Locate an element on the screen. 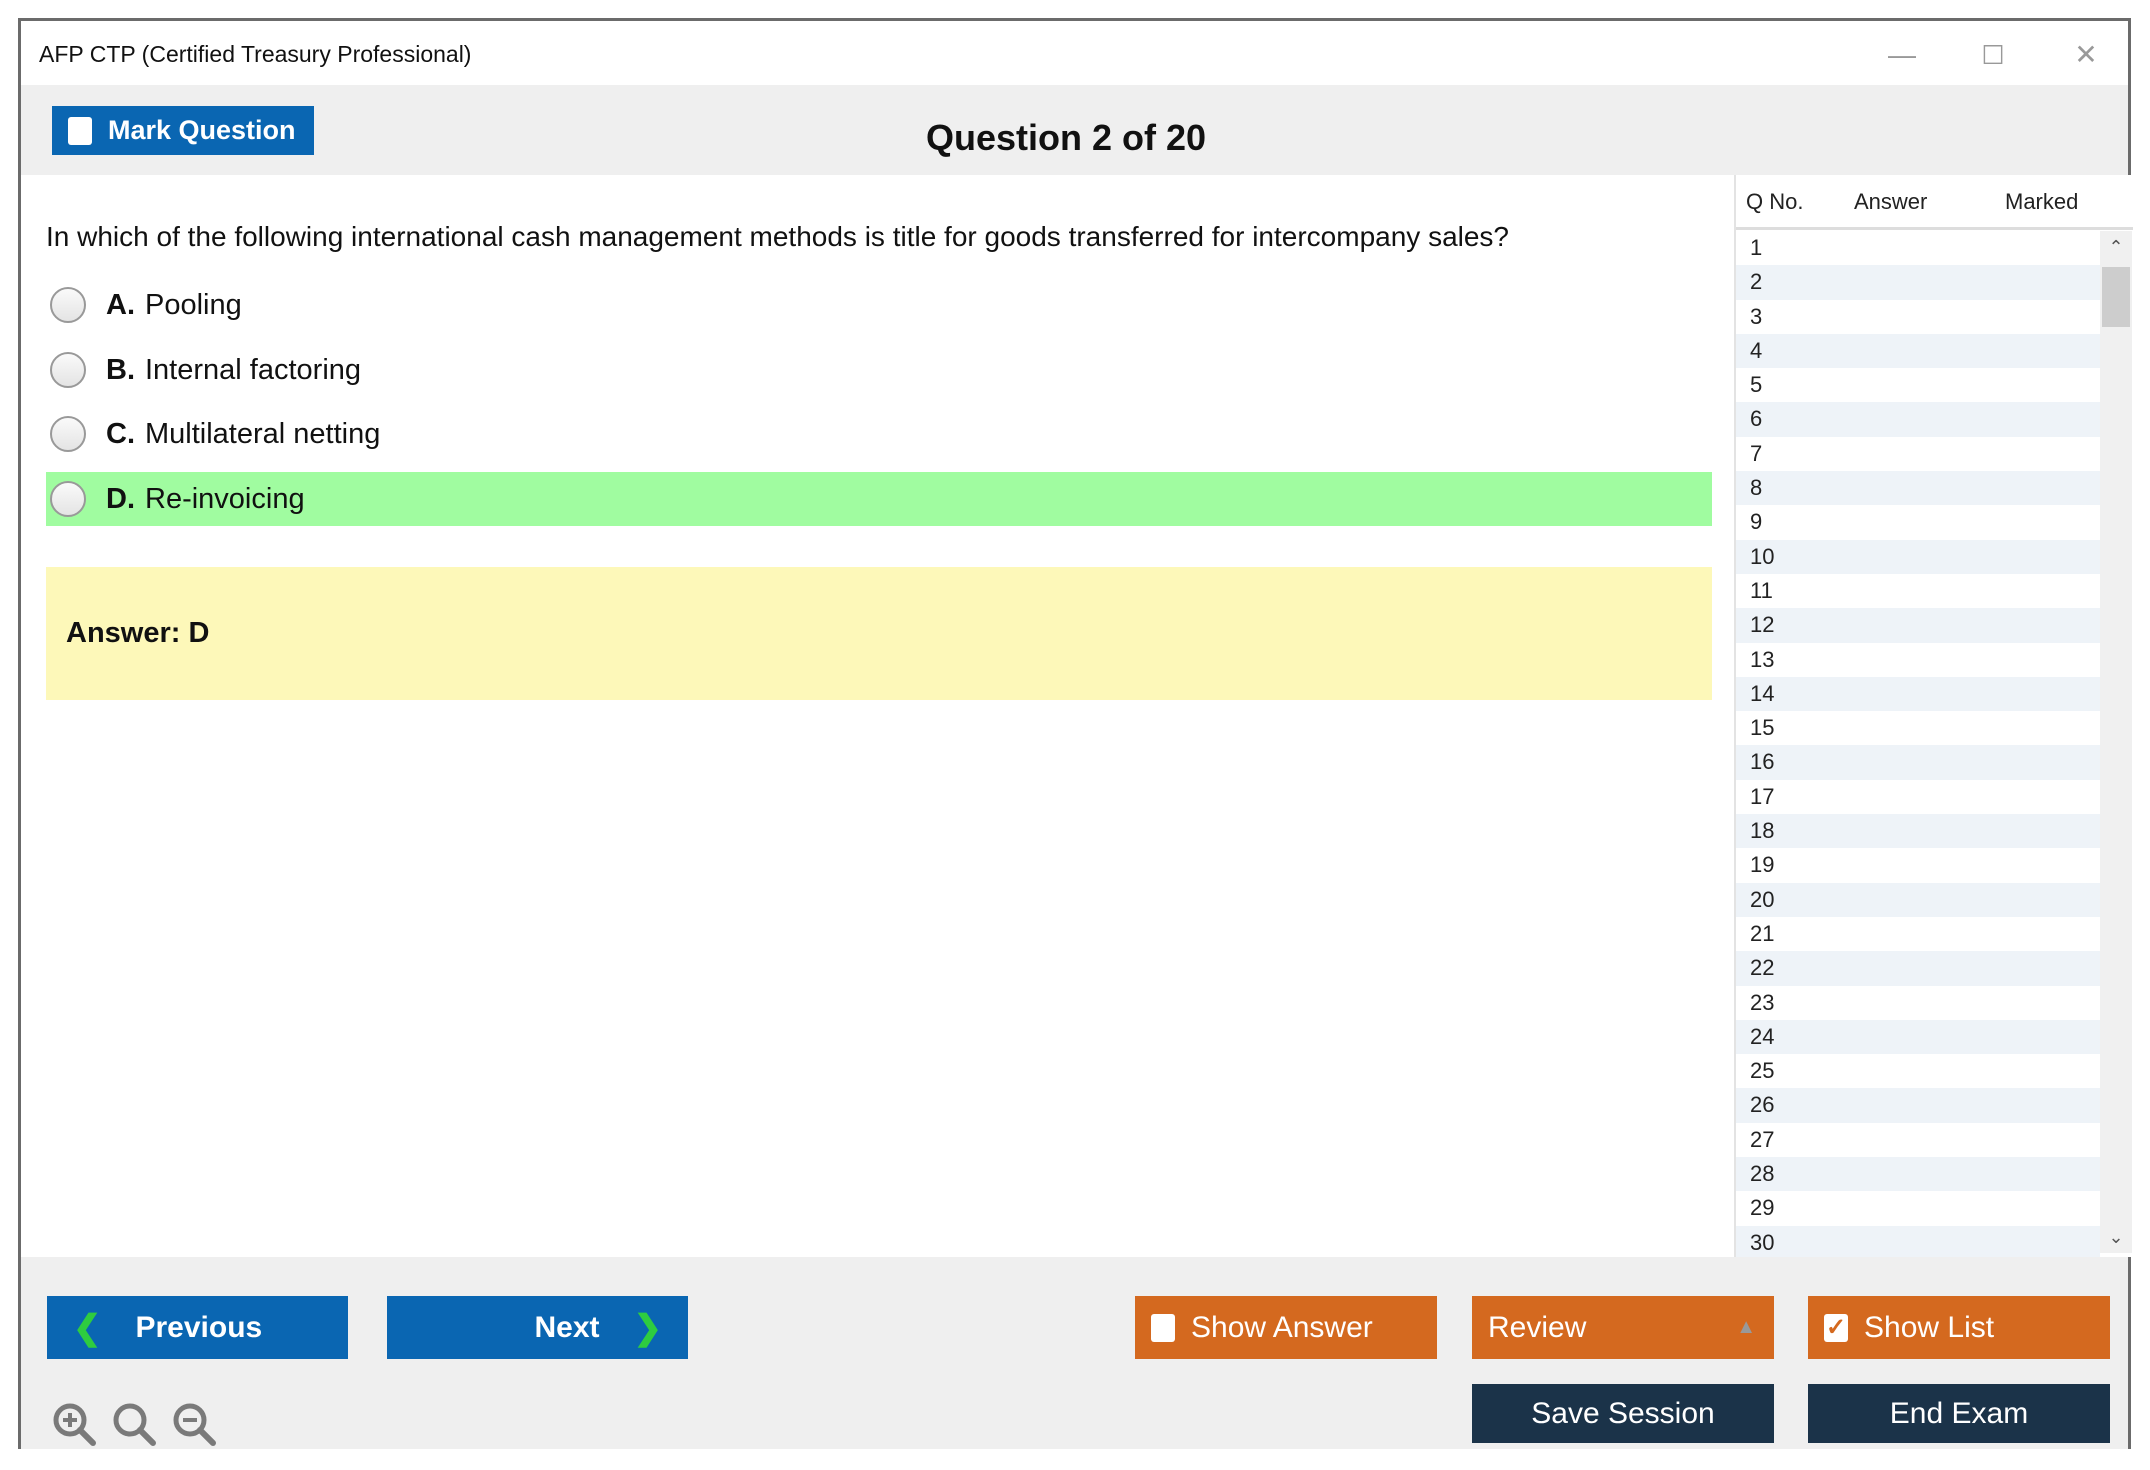 The height and width of the screenshot is (1470, 2150). question-header: Mark Question is located at coordinates (1074, 130).